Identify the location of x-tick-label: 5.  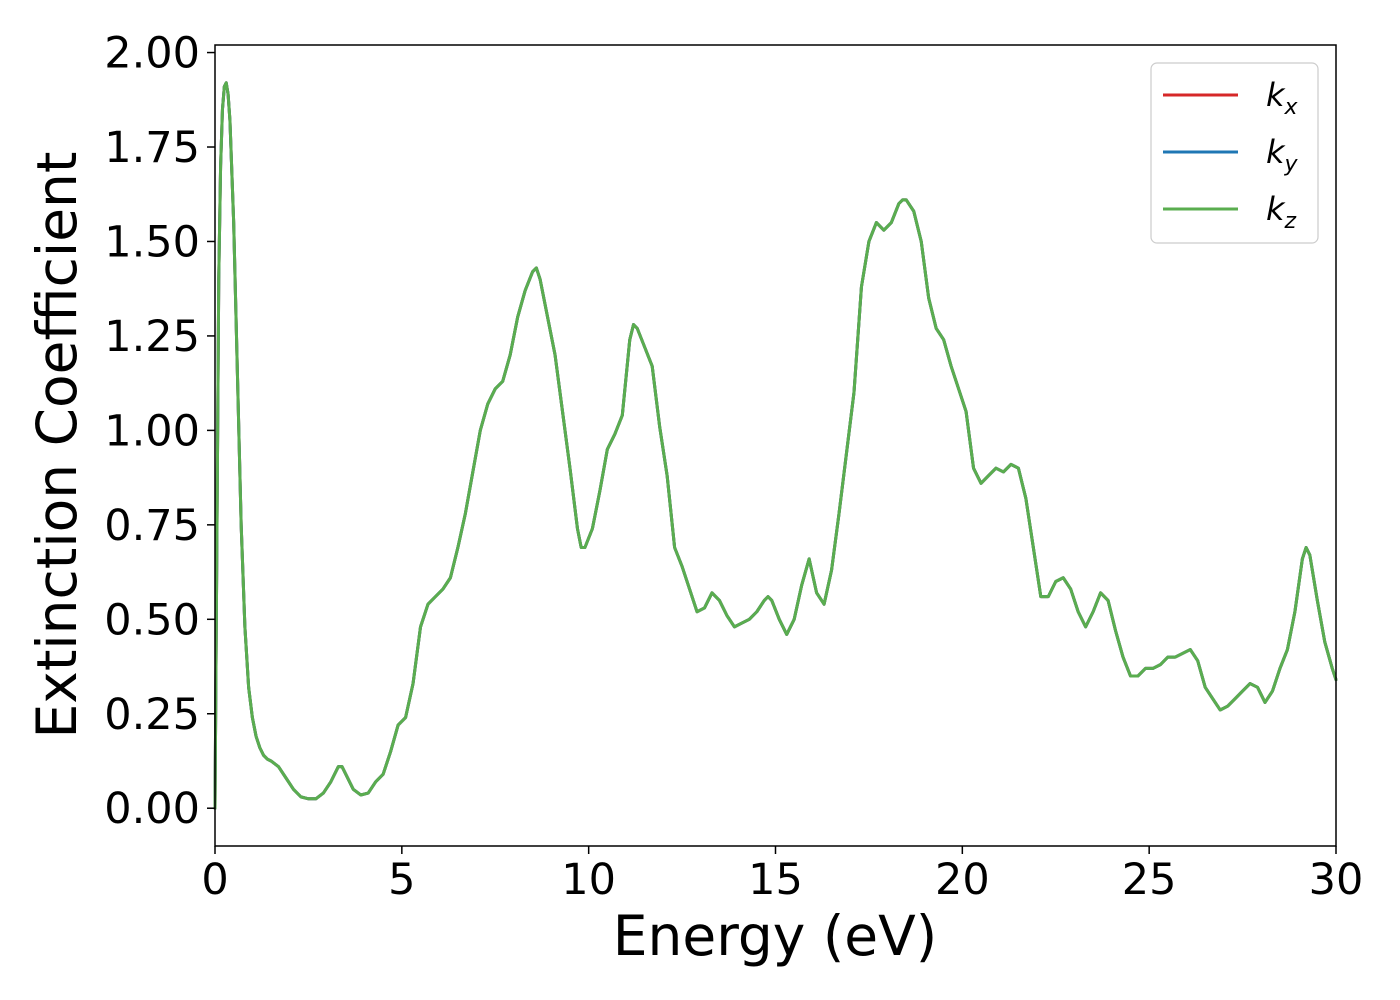
(401, 880).